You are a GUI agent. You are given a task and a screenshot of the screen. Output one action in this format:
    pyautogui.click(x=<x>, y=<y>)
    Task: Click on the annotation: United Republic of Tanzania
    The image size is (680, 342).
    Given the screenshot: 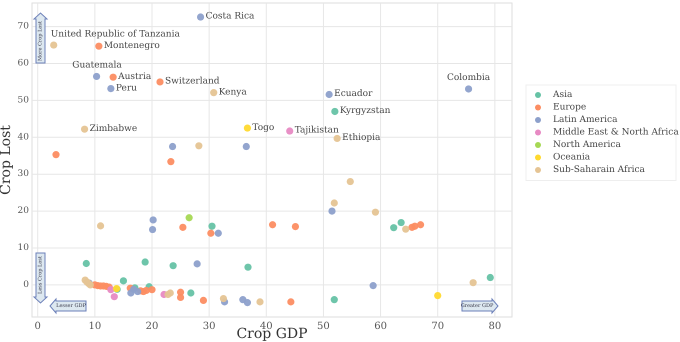 What is the action you would take?
    pyautogui.click(x=115, y=34)
    